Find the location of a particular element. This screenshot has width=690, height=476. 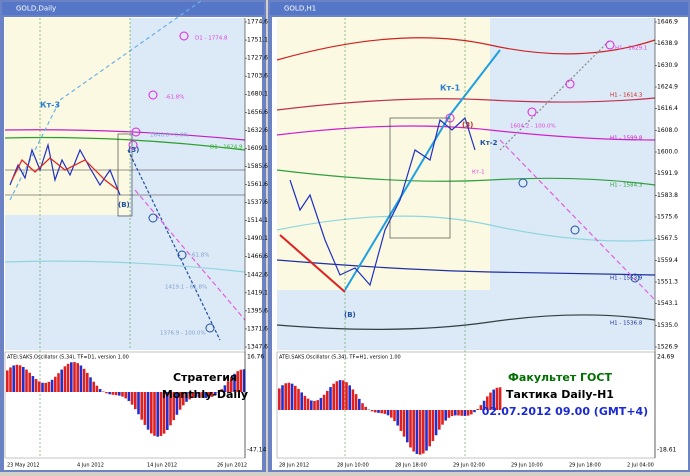

annotation: 1604.2 - 100.0% is located at coordinates (533, 127).